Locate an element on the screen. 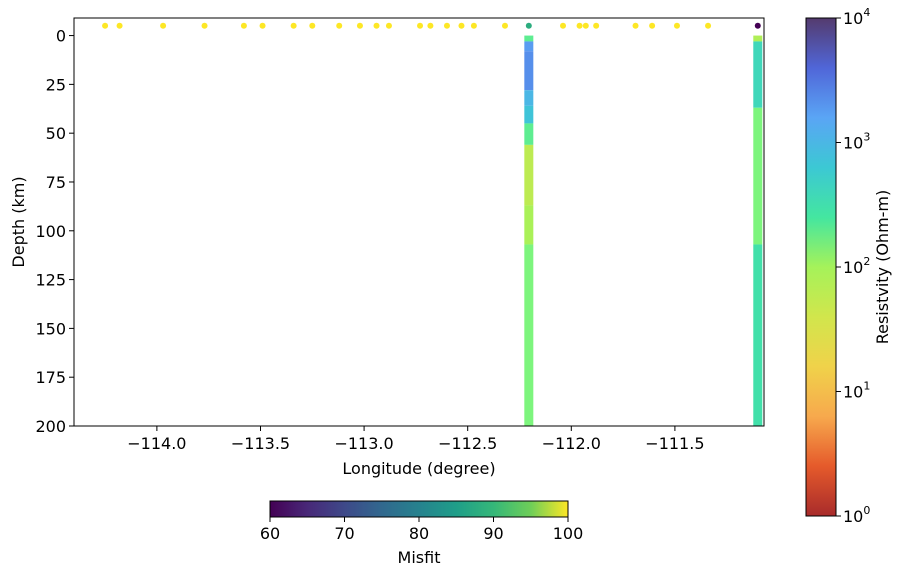 Image resolution: width=904 pixels, height=581 pixels. x-axis-label: Longitude (degree) is located at coordinates (418, 468).